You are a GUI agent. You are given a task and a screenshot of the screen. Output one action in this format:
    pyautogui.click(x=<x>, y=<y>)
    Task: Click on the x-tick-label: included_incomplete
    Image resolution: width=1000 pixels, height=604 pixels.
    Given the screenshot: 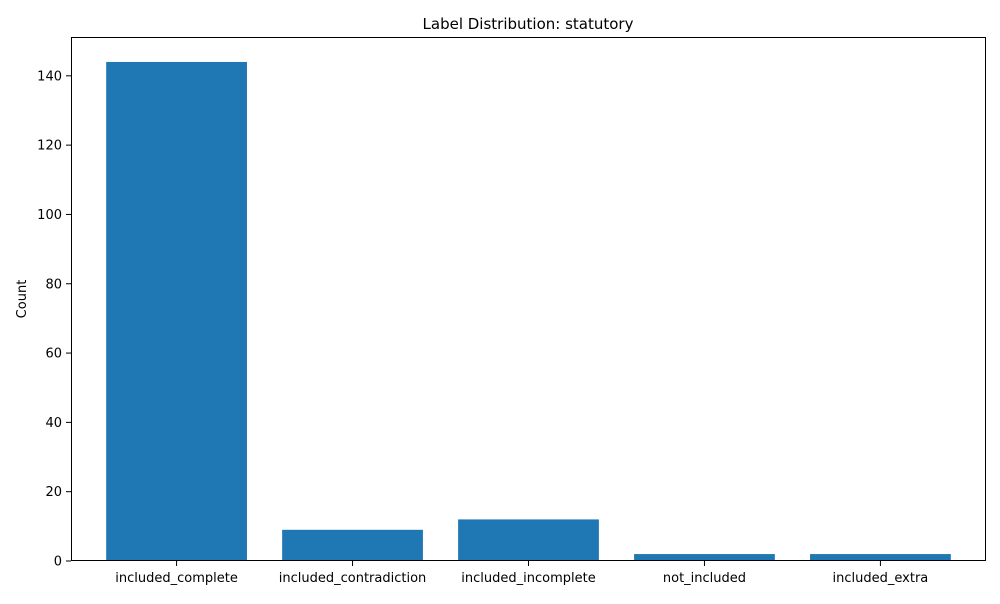 What is the action you would take?
    pyautogui.click(x=528, y=578)
    